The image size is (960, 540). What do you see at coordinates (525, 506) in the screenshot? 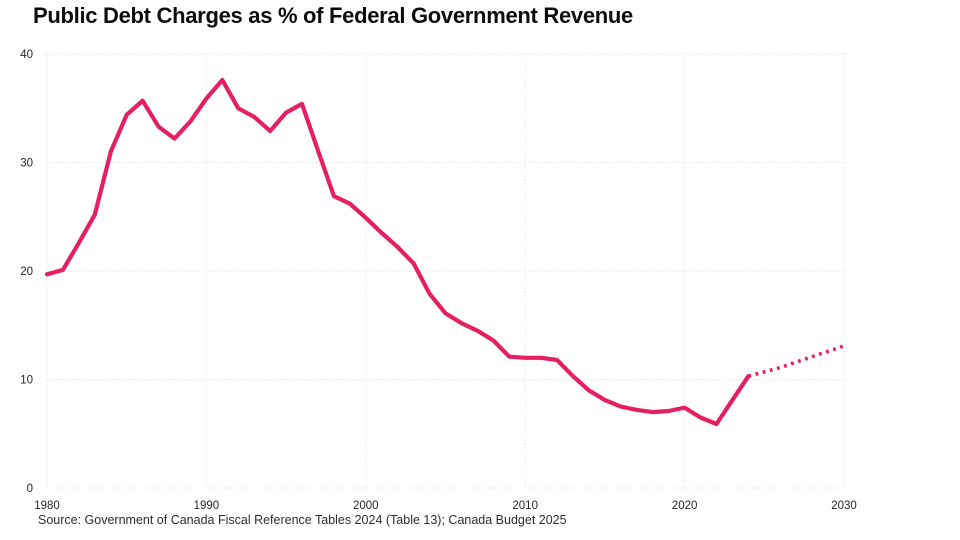
I see `x-tick-label: 2010` at bounding box center [525, 506].